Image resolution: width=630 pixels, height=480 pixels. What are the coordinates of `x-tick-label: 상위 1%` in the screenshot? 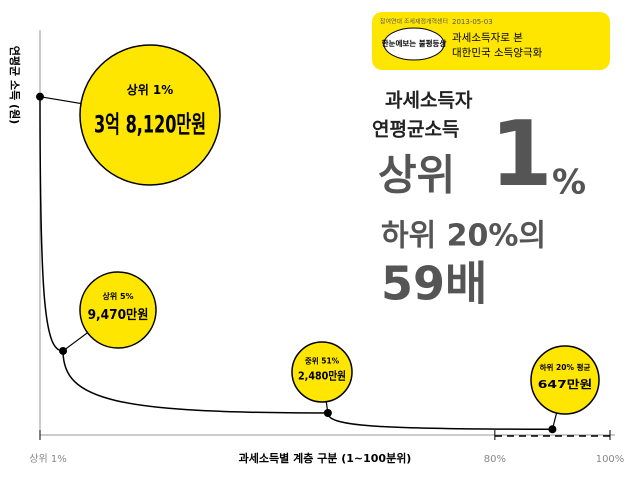 It's located at (47, 458).